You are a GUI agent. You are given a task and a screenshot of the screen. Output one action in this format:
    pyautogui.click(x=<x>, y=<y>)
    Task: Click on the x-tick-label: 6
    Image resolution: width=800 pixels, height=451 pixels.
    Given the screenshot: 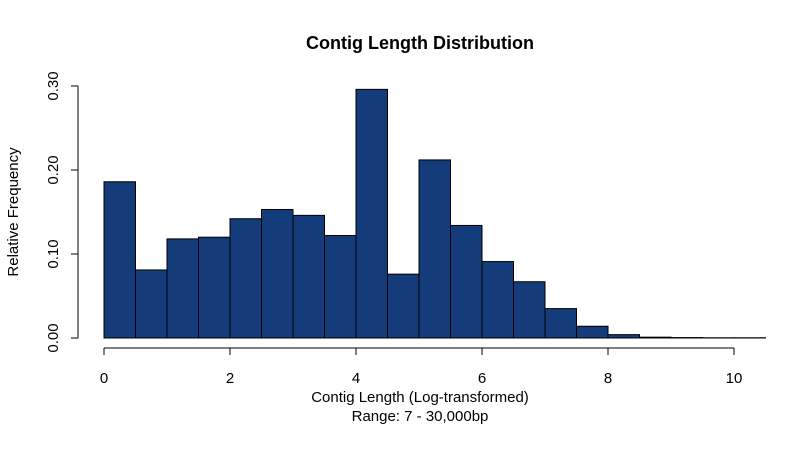 What is the action you would take?
    pyautogui.click(x=482, y=378)
    